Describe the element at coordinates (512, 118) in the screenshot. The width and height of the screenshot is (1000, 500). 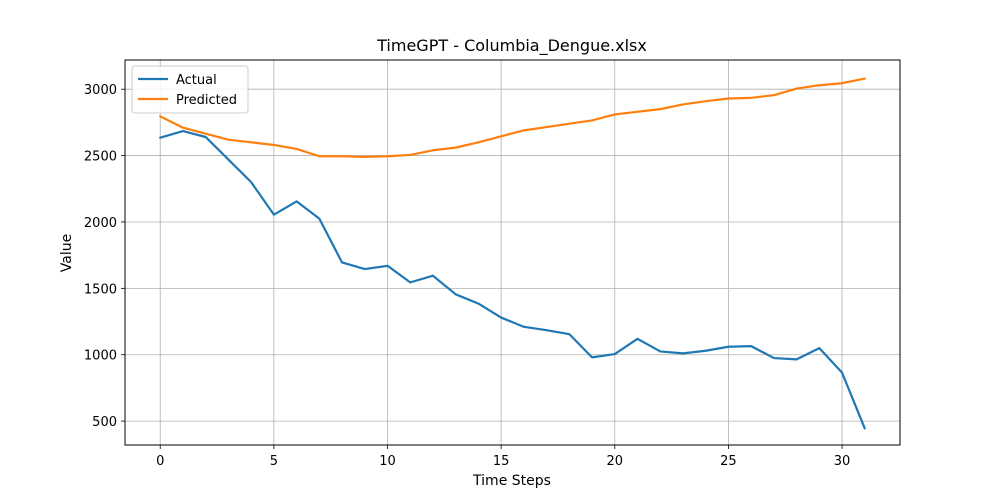
I see `series-line-predicted` at that location.